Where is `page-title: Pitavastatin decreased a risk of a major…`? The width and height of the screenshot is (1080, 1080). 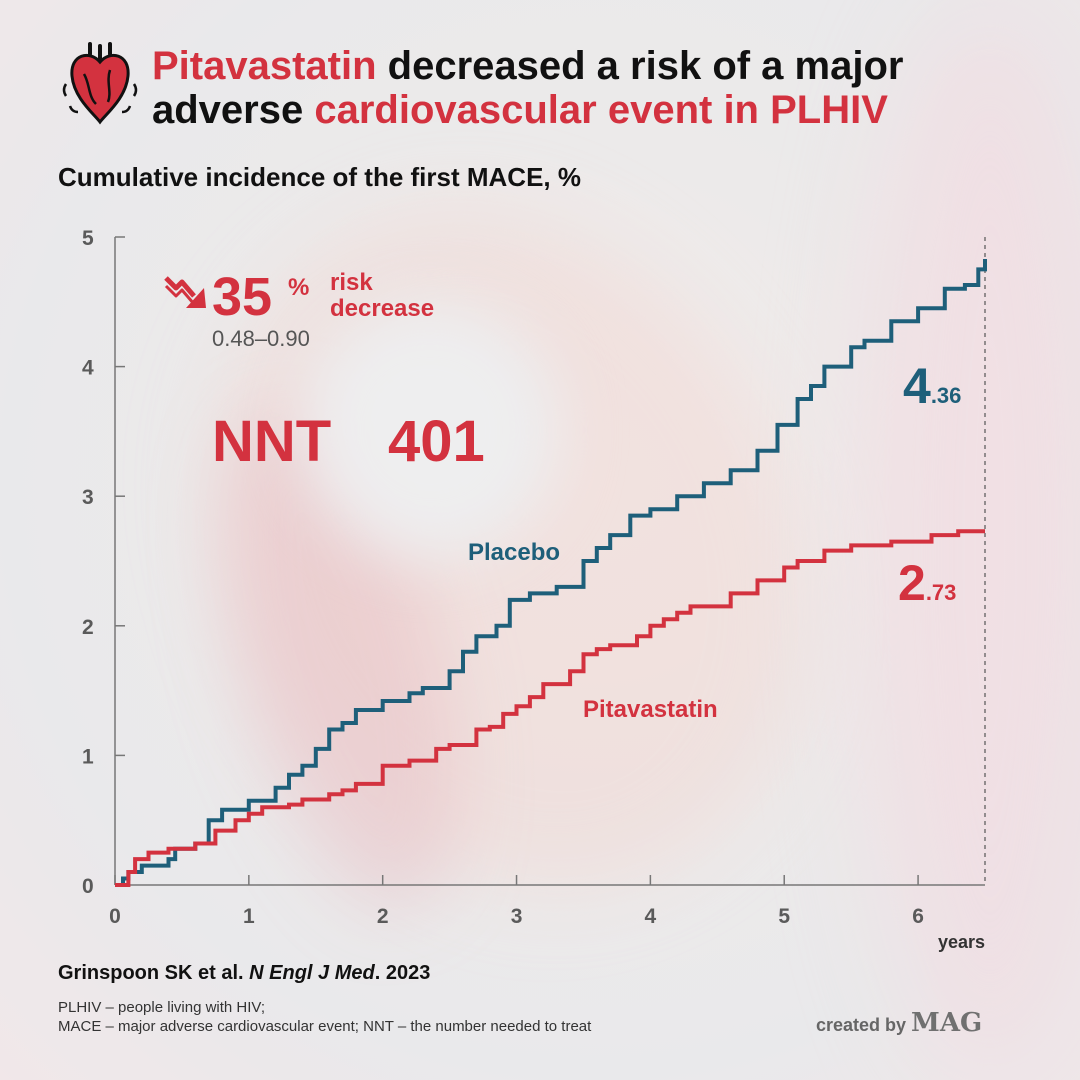
page-title: Pitavastatin decreased a risk of a major… is located at coordinates (592, 88).